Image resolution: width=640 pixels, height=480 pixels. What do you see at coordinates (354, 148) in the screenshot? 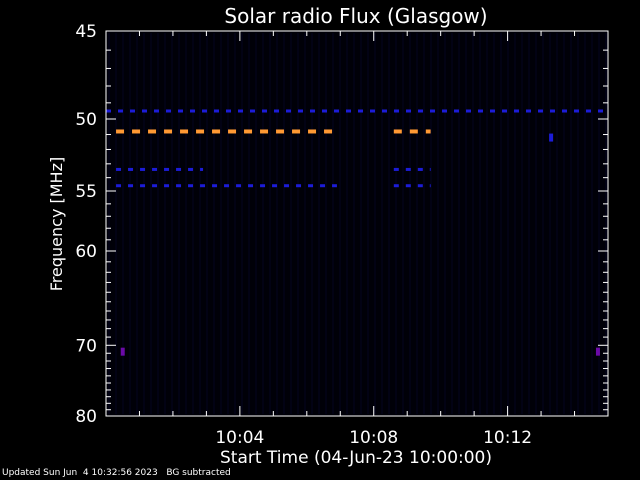
I see `emission-bands` at bounding box center [354, 148].